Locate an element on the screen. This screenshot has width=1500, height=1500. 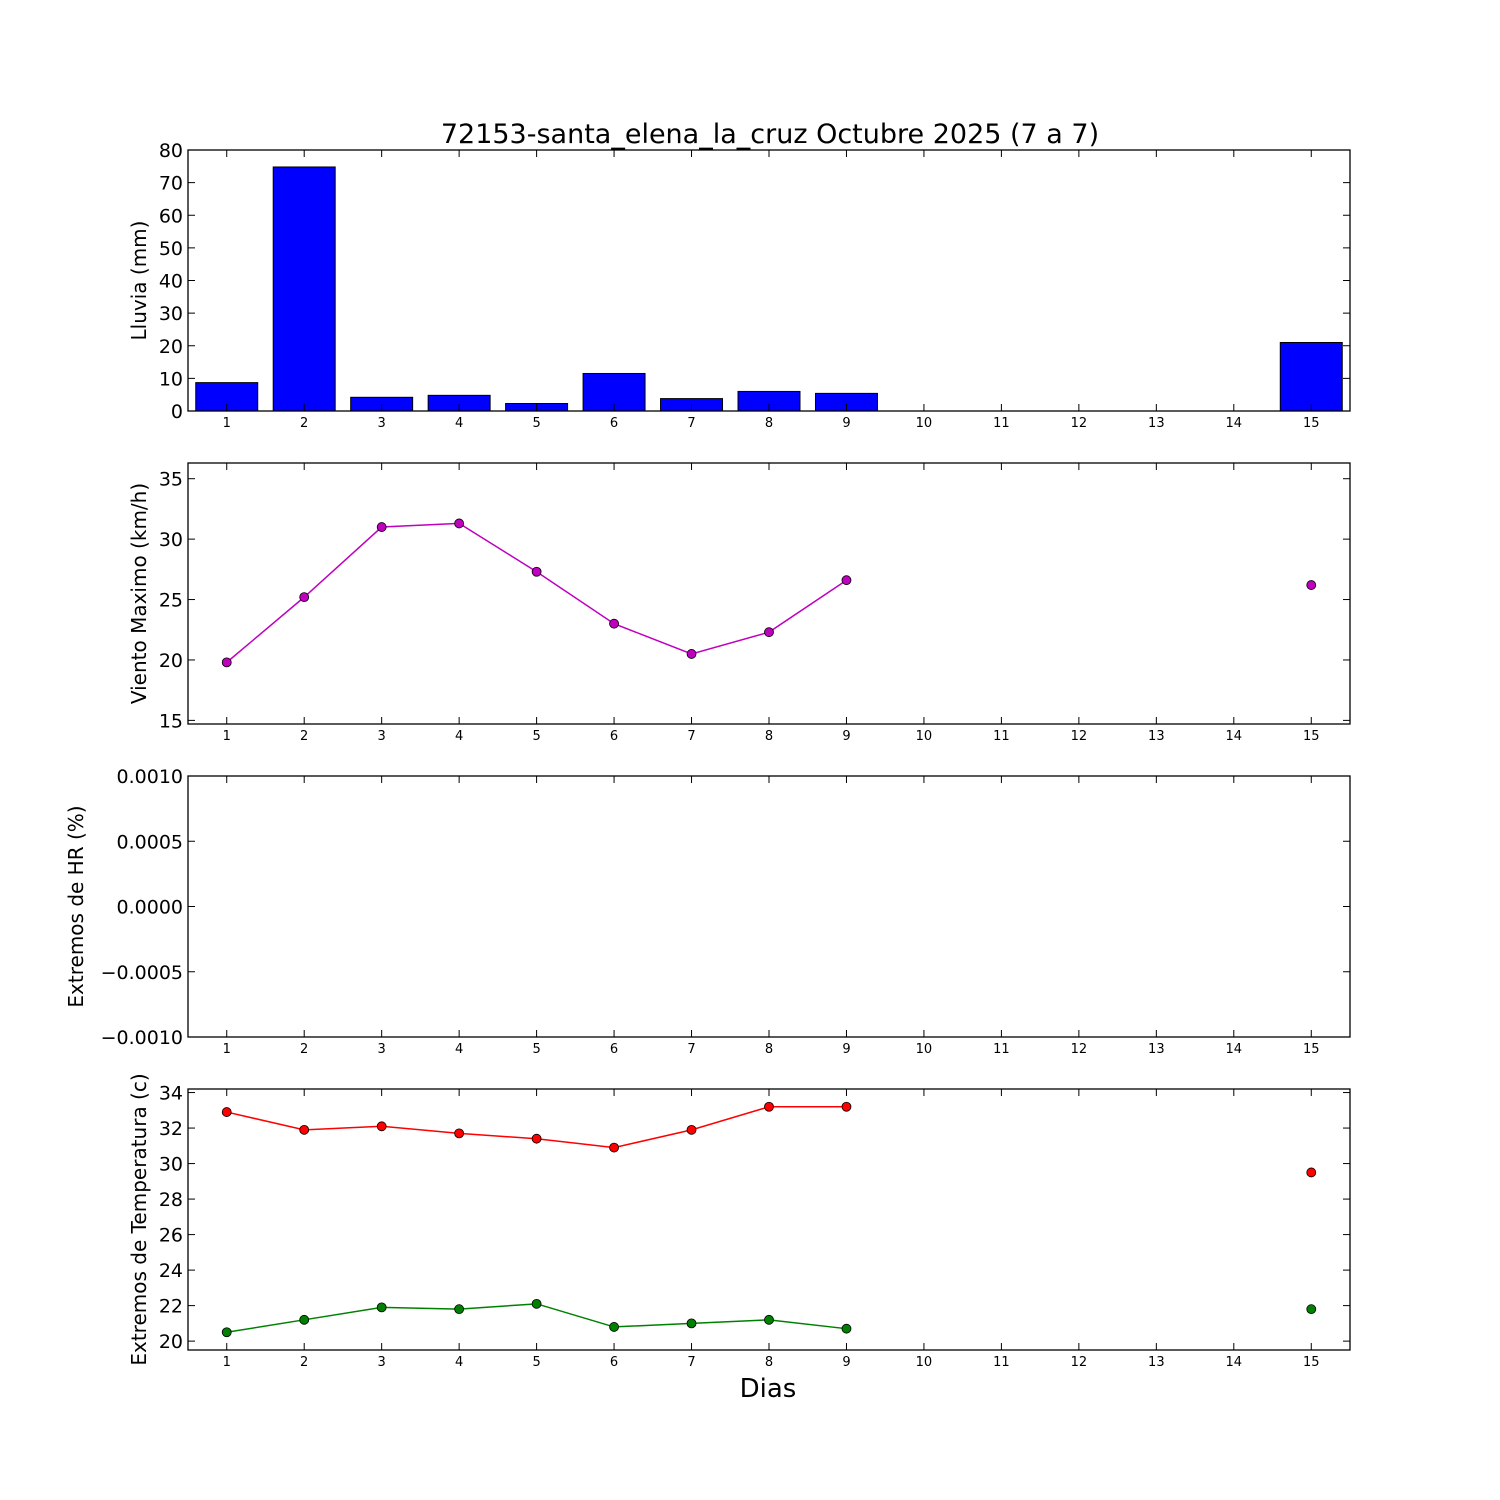
viento-plot-frame is located at coordinates (769, 593).